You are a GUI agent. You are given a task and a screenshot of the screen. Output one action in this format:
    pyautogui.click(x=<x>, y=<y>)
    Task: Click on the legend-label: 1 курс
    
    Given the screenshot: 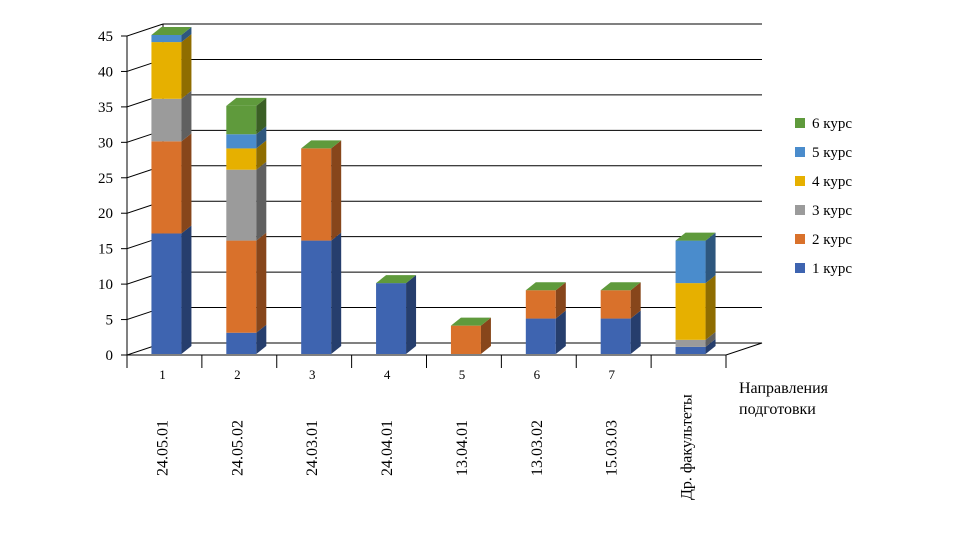 What is the action you would take?
    pyautogui.click(x=832, y=269)
    